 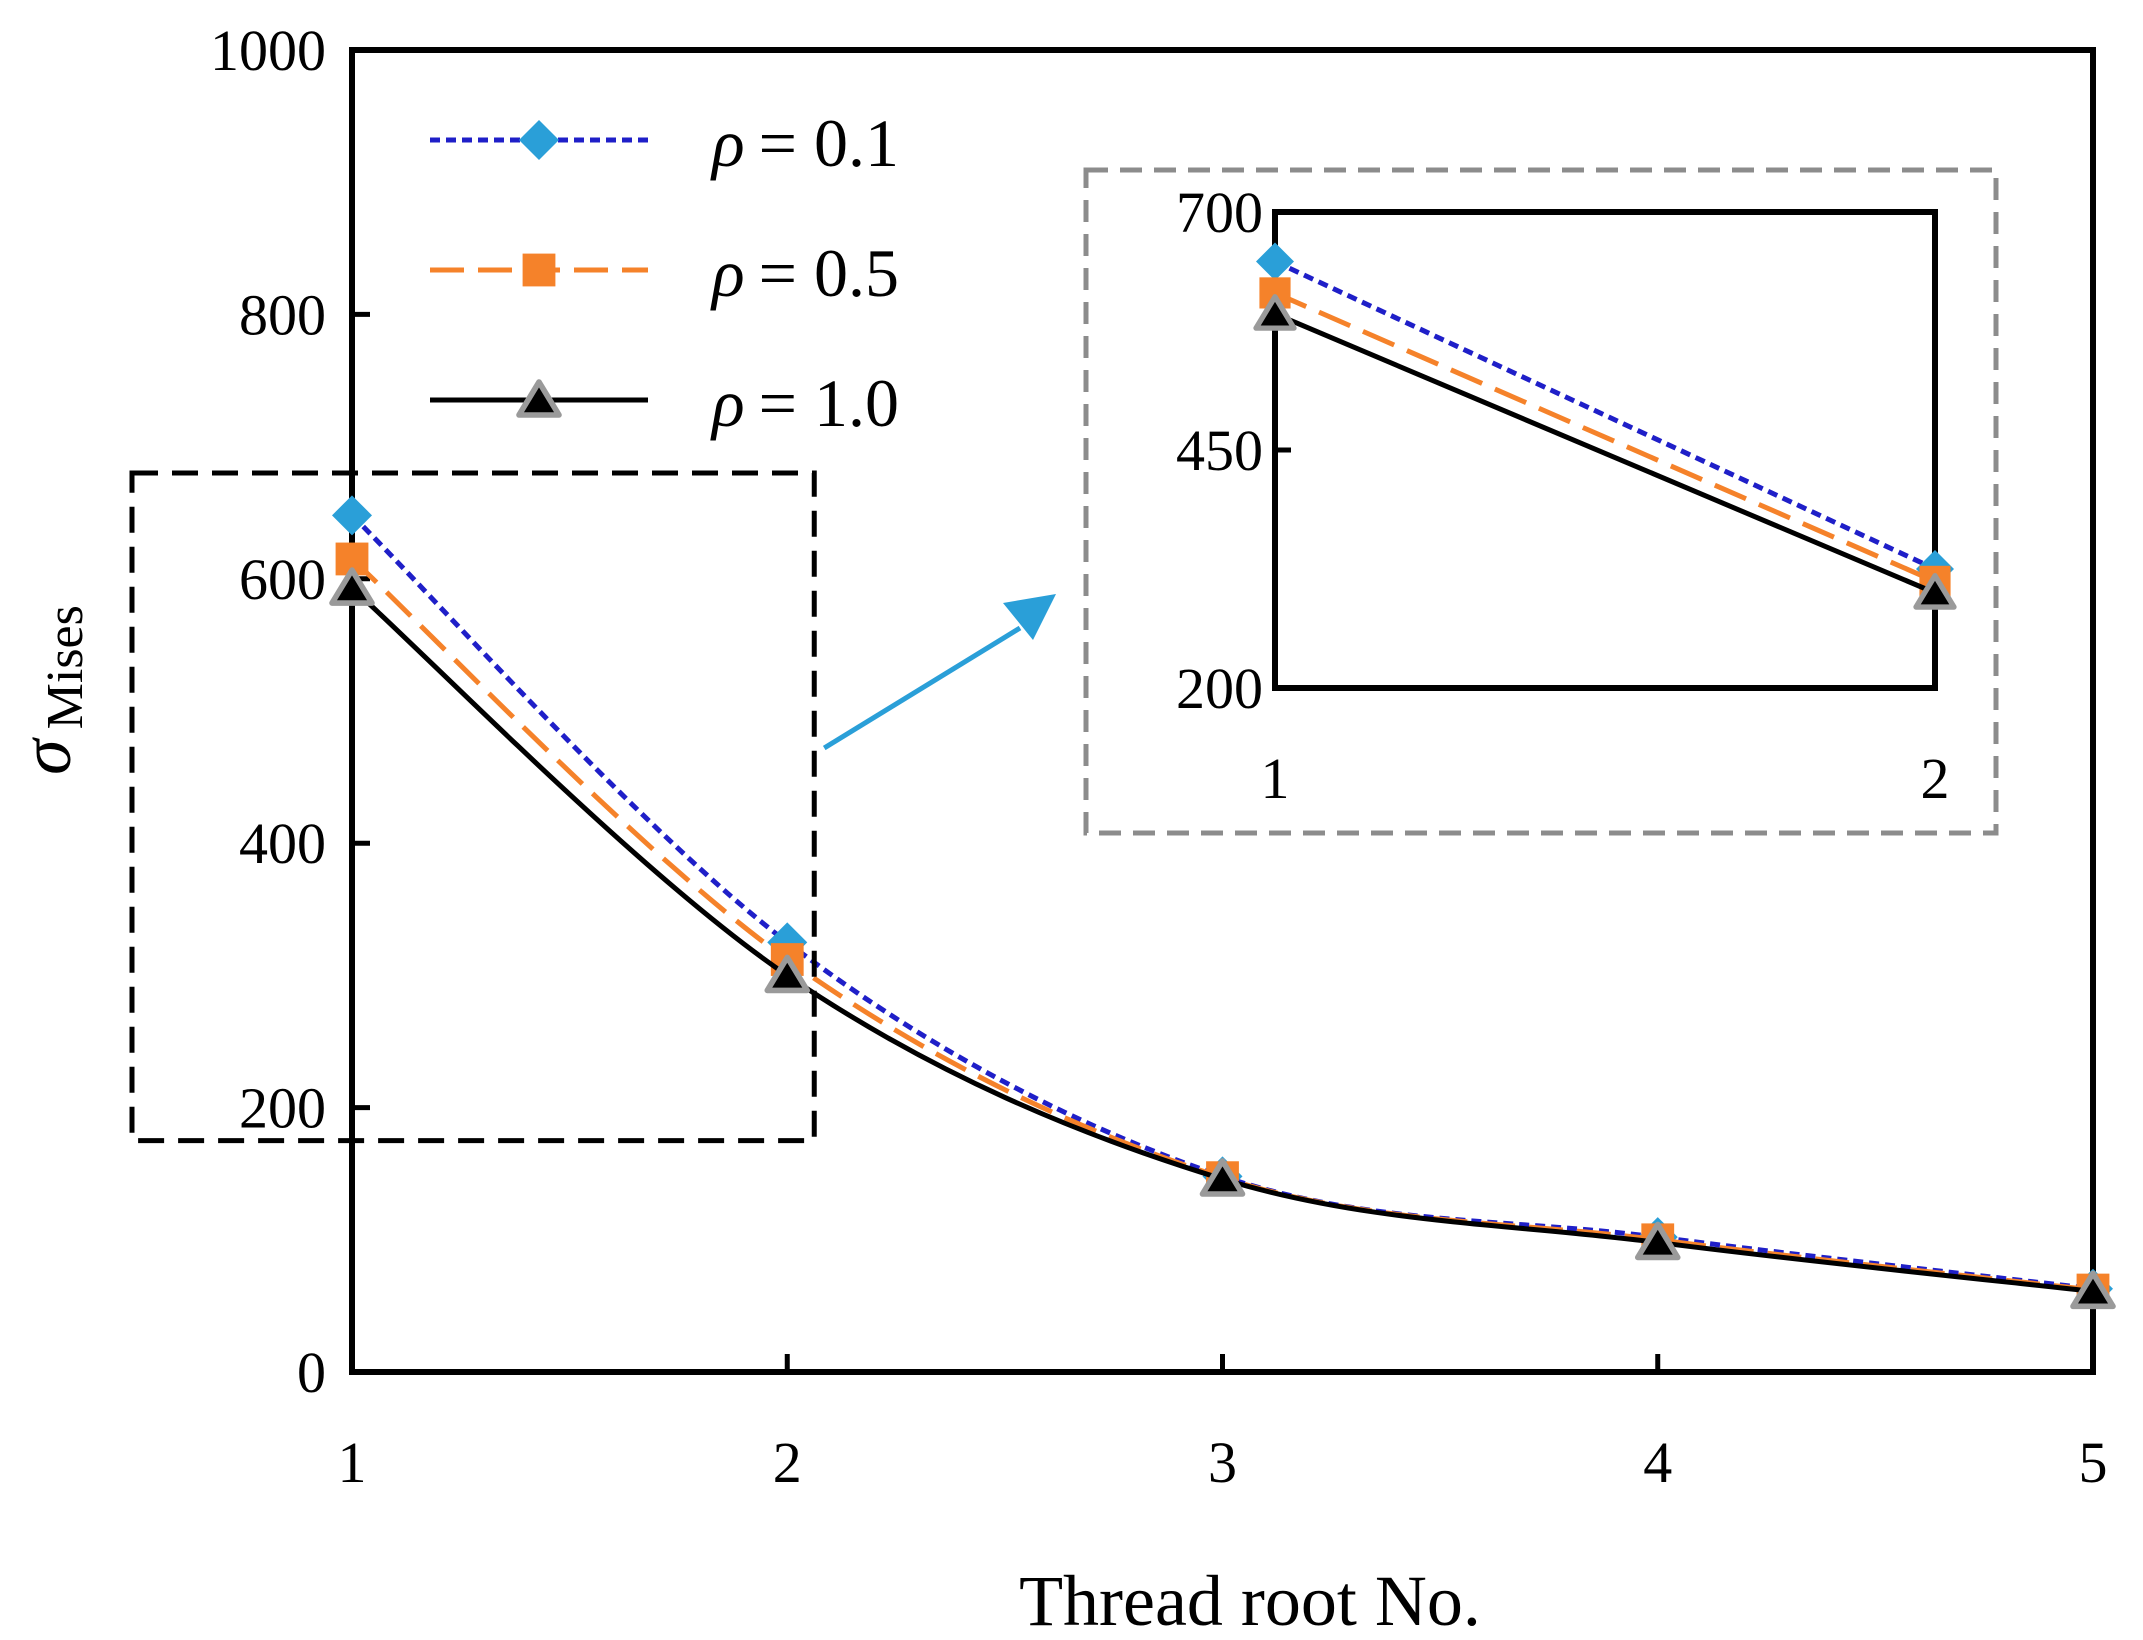 What do you see at coordinates (829, 403) in the screenshot?
I see `legend-label-value: = 1.0` at bounding box center [829, 403].